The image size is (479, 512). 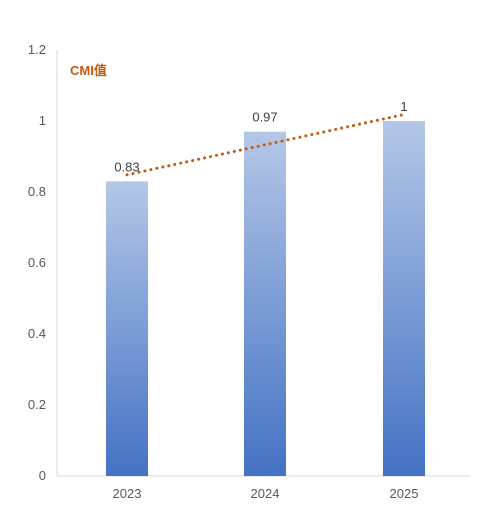 What do you see at coordinates (37, 262) in the screenshot?
I see `y-tick-label-3: 0.6` at bounding box center [37, 262].